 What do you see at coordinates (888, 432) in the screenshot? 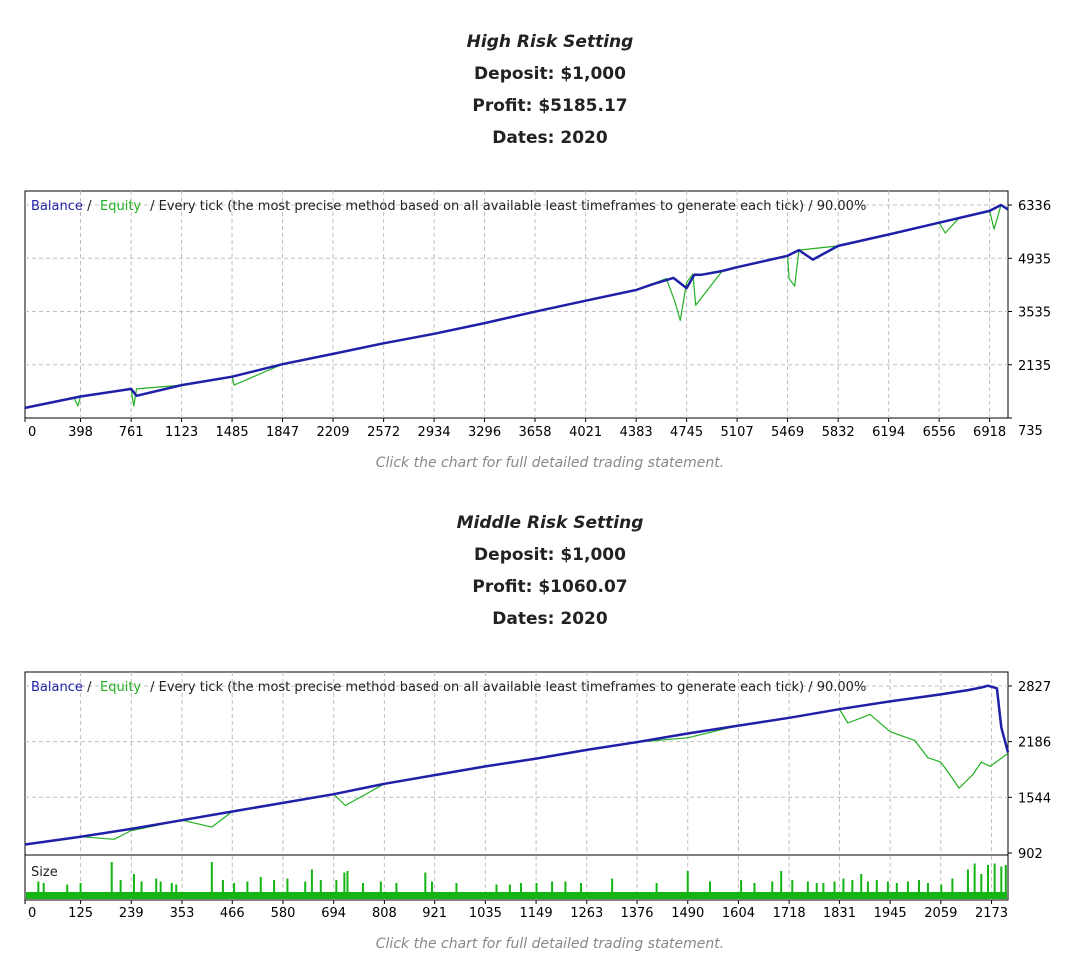
I see `x-tick-label: 6194` at bounding box center [888, 432].